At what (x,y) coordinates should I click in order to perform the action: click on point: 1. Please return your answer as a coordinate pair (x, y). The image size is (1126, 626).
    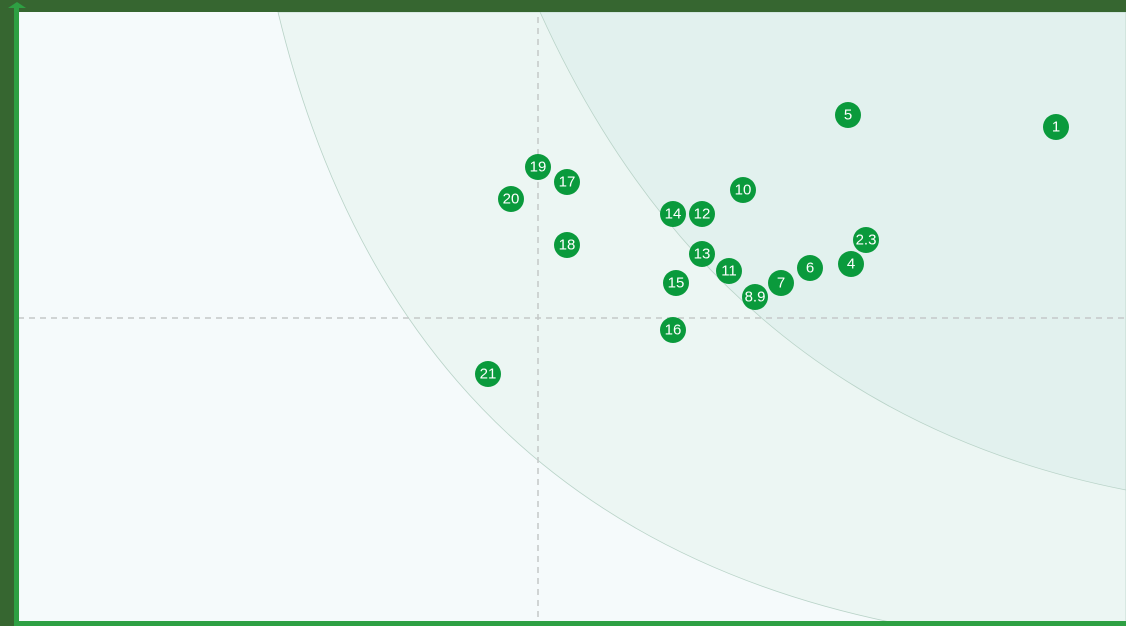
    Looking at the image, I should click on (1056, 127).